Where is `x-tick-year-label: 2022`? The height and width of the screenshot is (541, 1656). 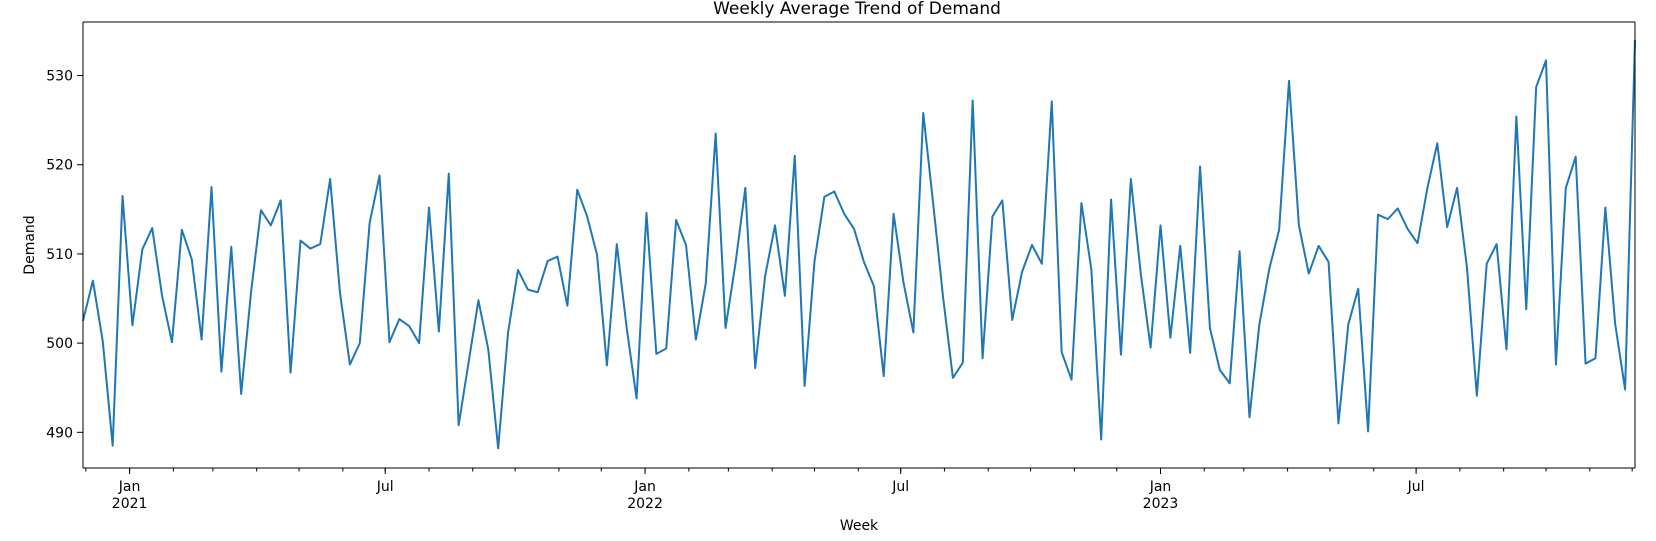
x-tick-year-label: 2022 is located at coordinates (645, 504).